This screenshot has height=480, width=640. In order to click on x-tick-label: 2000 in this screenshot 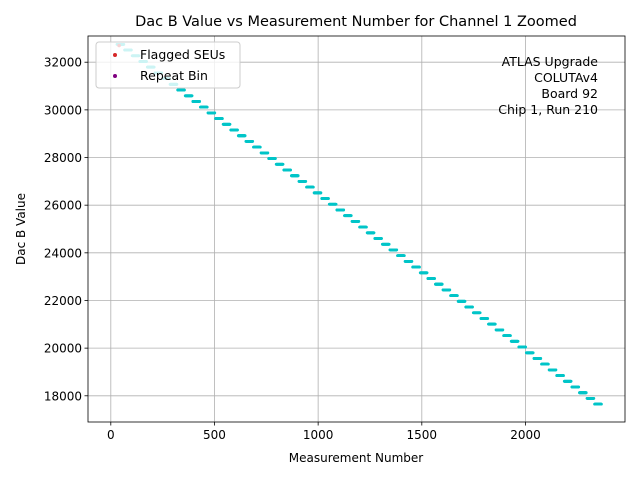, I will do `click(525, 435)`.